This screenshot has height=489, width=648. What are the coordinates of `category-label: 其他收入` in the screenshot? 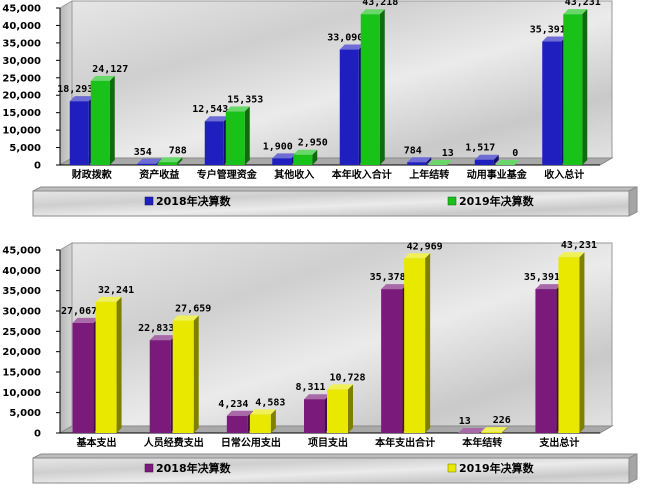 It's located at (294, 174).